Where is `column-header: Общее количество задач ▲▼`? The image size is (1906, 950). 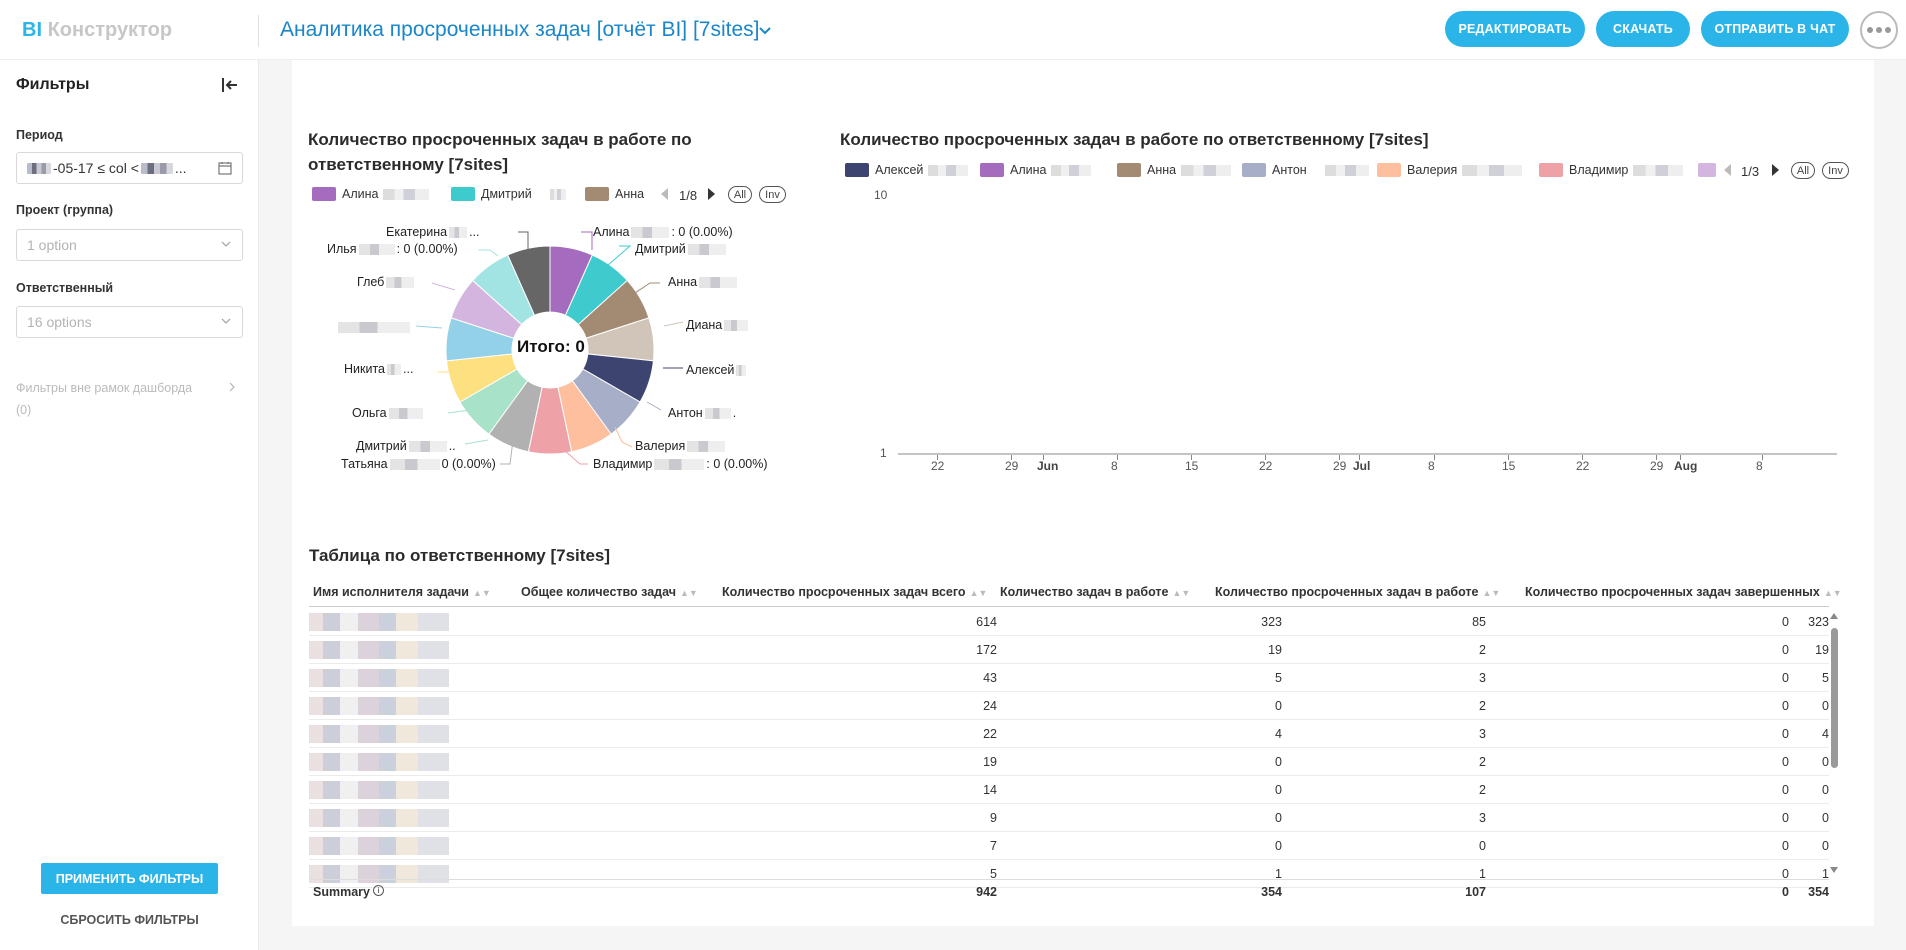
column-header: Общее количество задач ▲▼ is located at coordinates (609, 592).